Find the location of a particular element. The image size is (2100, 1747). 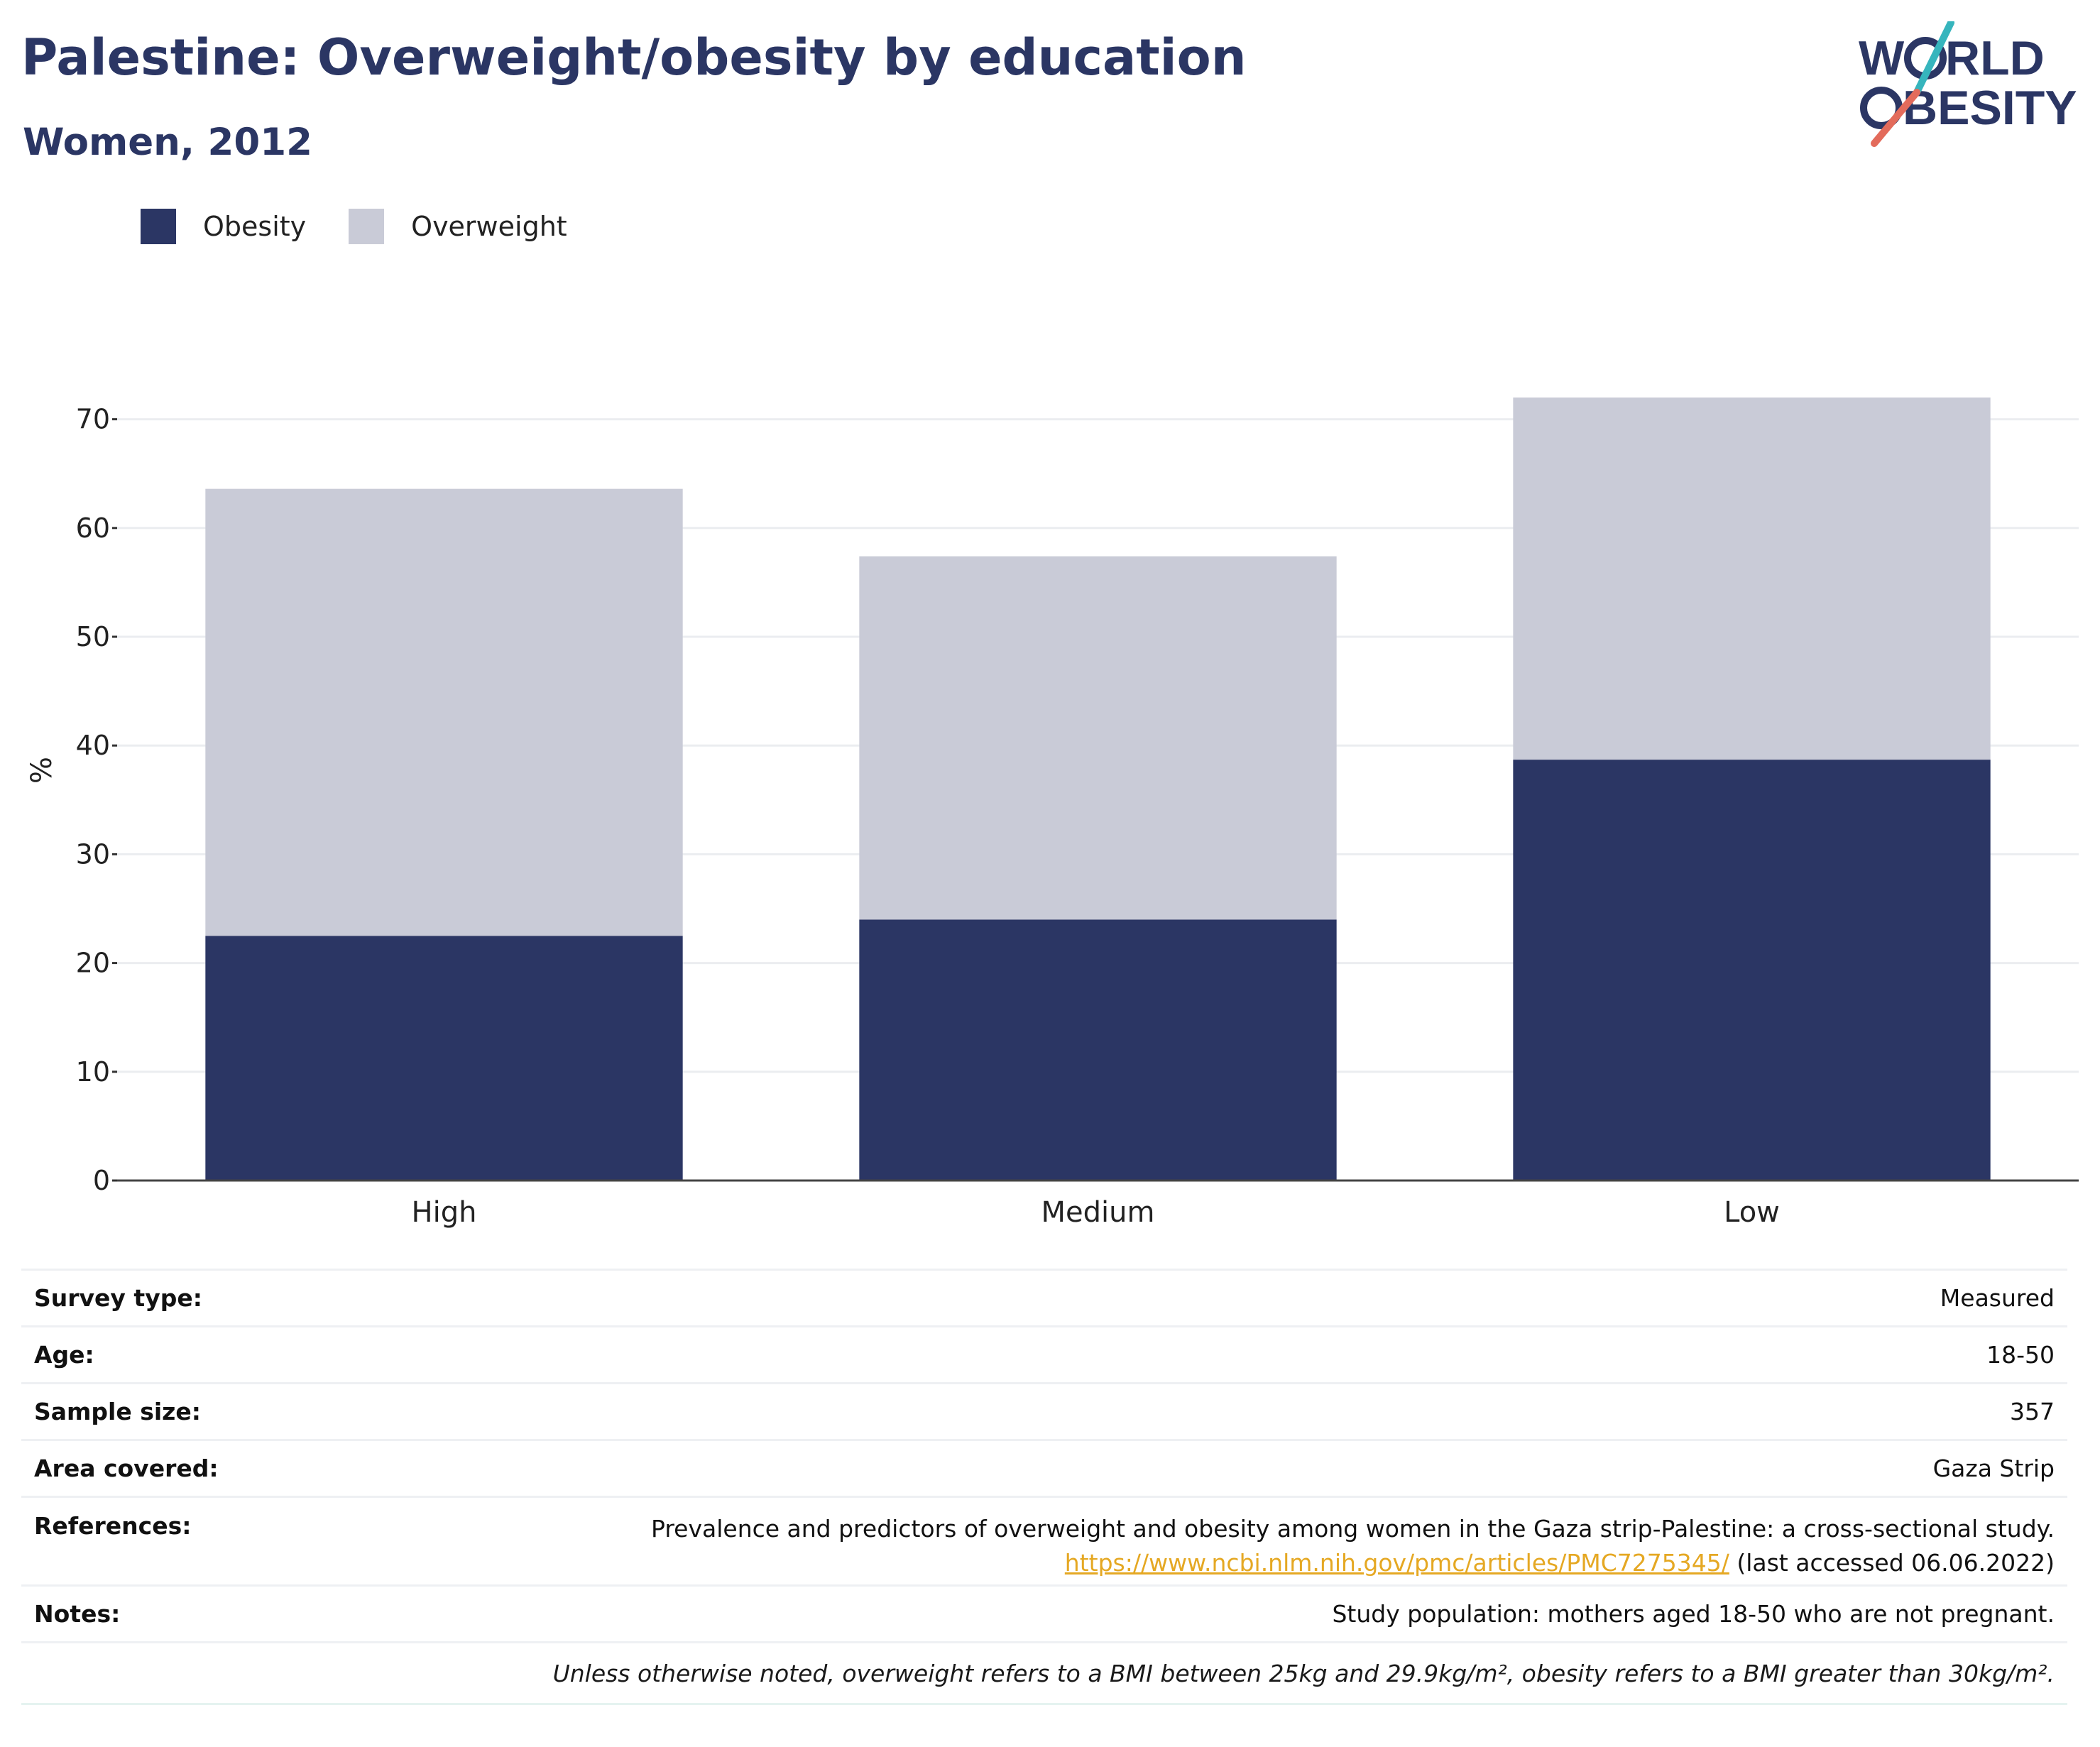

y-axis-label: % is located at coordinates (42, 770).